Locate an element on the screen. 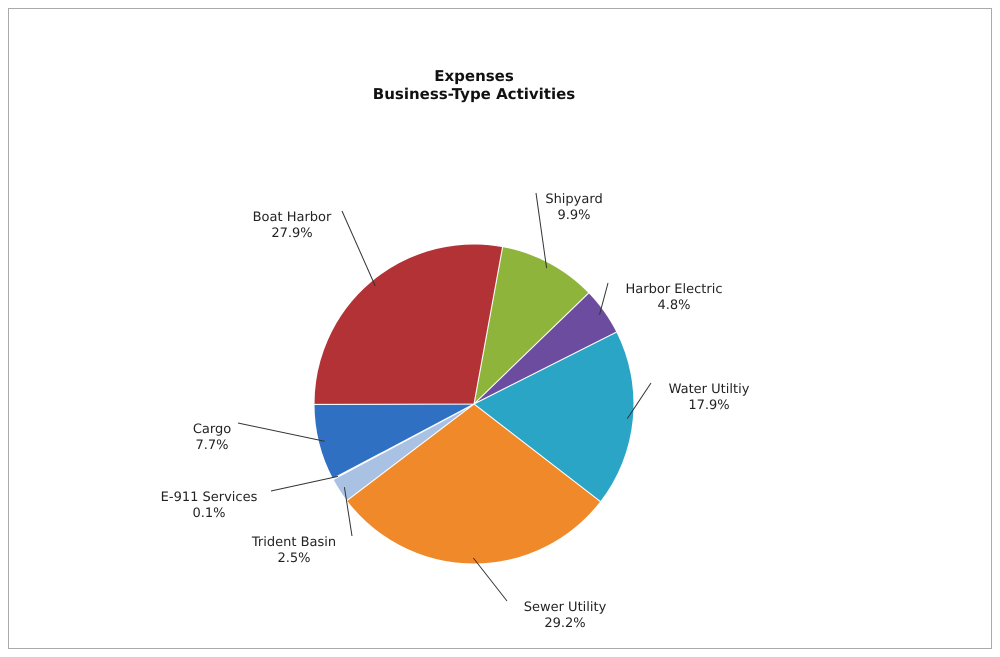  slice-label: Shipyard is located at coordinates (574, 199).